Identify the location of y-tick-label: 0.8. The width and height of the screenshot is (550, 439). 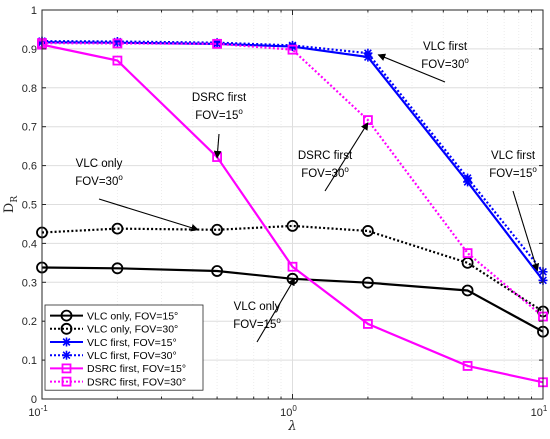
(29, 89).